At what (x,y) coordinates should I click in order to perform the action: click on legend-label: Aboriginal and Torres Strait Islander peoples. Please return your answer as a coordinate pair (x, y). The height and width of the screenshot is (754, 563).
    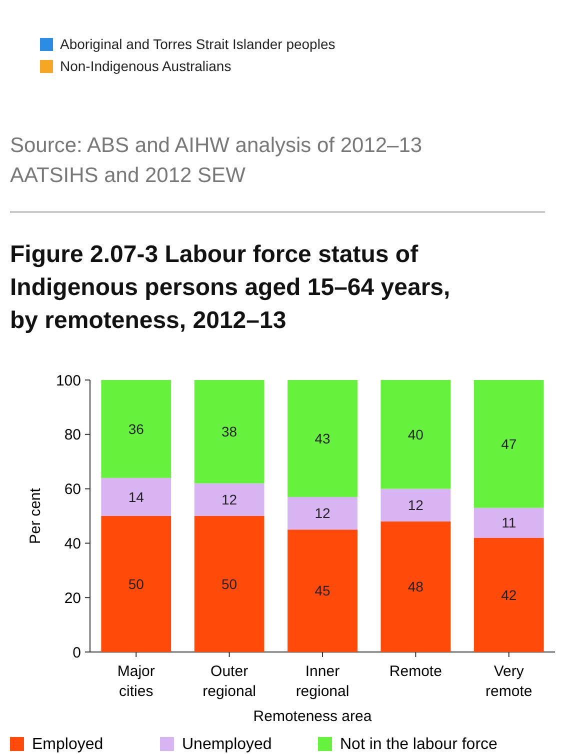
    Looking at the image, I should click on (198, 44).